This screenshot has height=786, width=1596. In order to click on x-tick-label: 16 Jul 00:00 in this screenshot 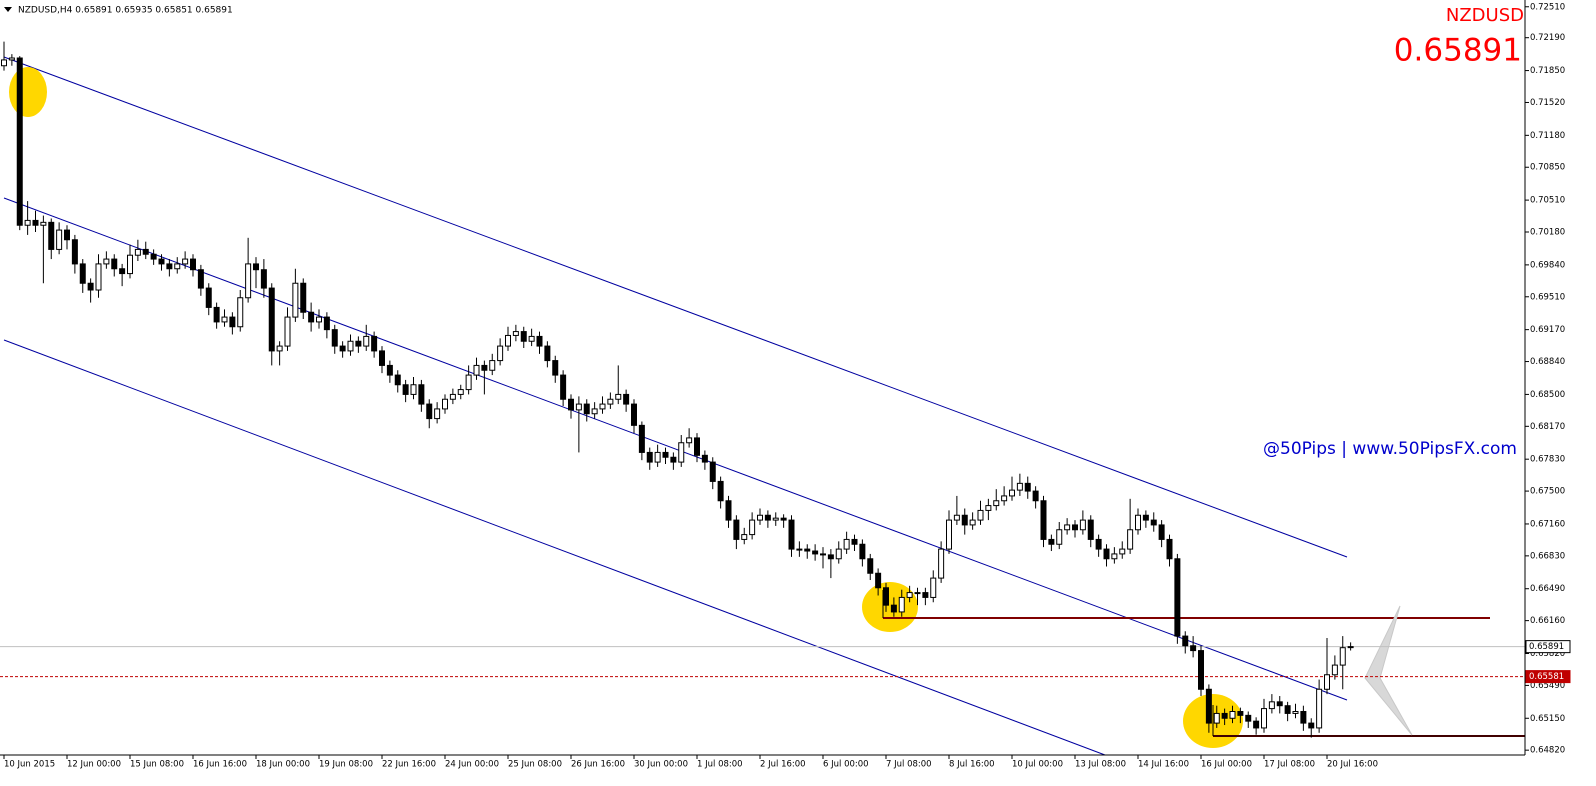, I will do `click(1226, 765)`.